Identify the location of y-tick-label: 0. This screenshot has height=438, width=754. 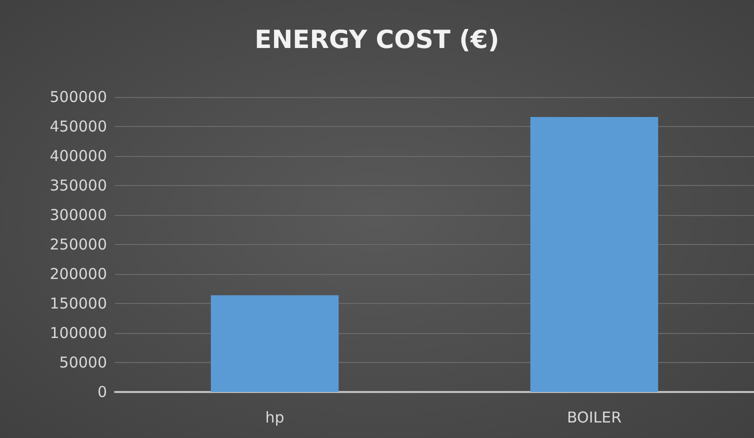
(102, 392).